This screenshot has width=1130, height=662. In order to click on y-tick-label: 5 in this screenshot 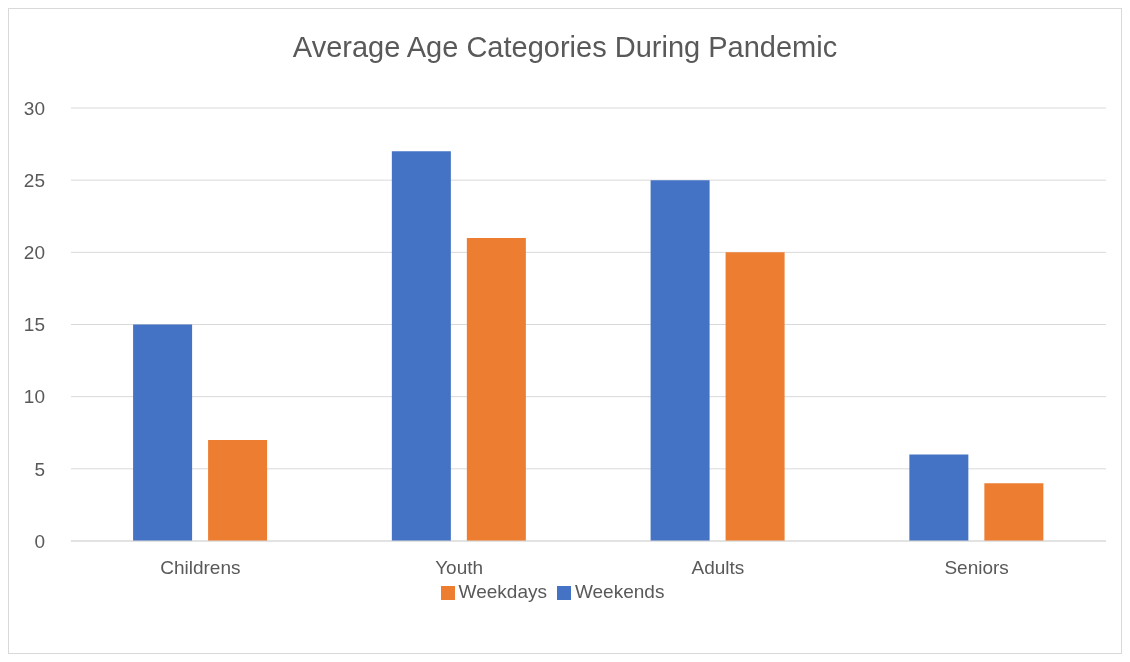, I will do `click(39, 469)`.